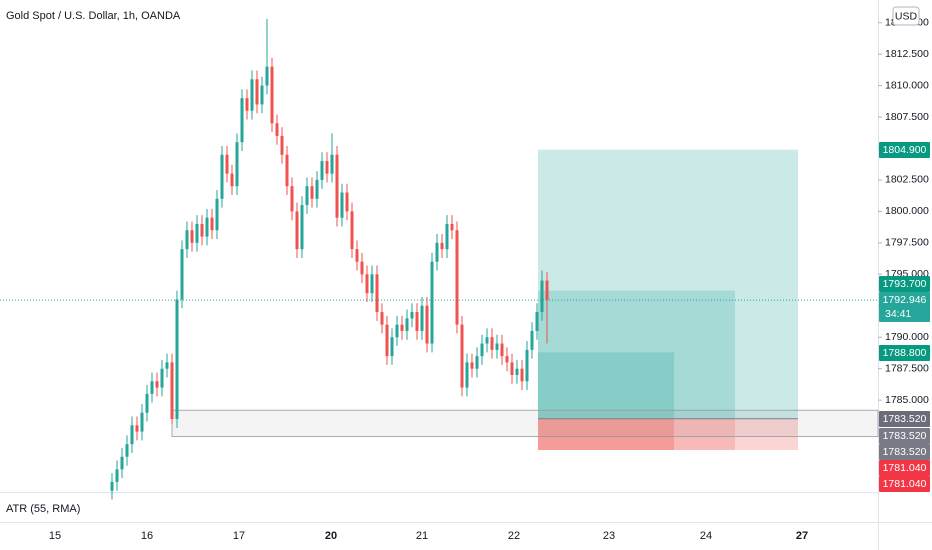 The image size is (932, 550). I want to click on x-tick-label: 22, so click(514, 536).